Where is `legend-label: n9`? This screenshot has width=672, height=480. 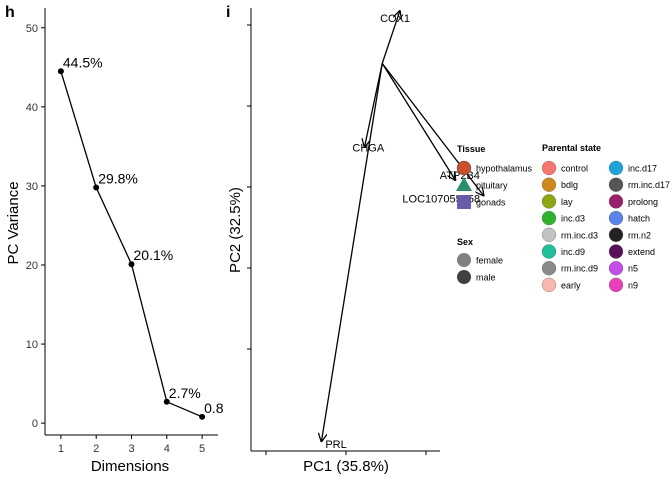 legend-label: n9 is located at coordinates (633, 285).